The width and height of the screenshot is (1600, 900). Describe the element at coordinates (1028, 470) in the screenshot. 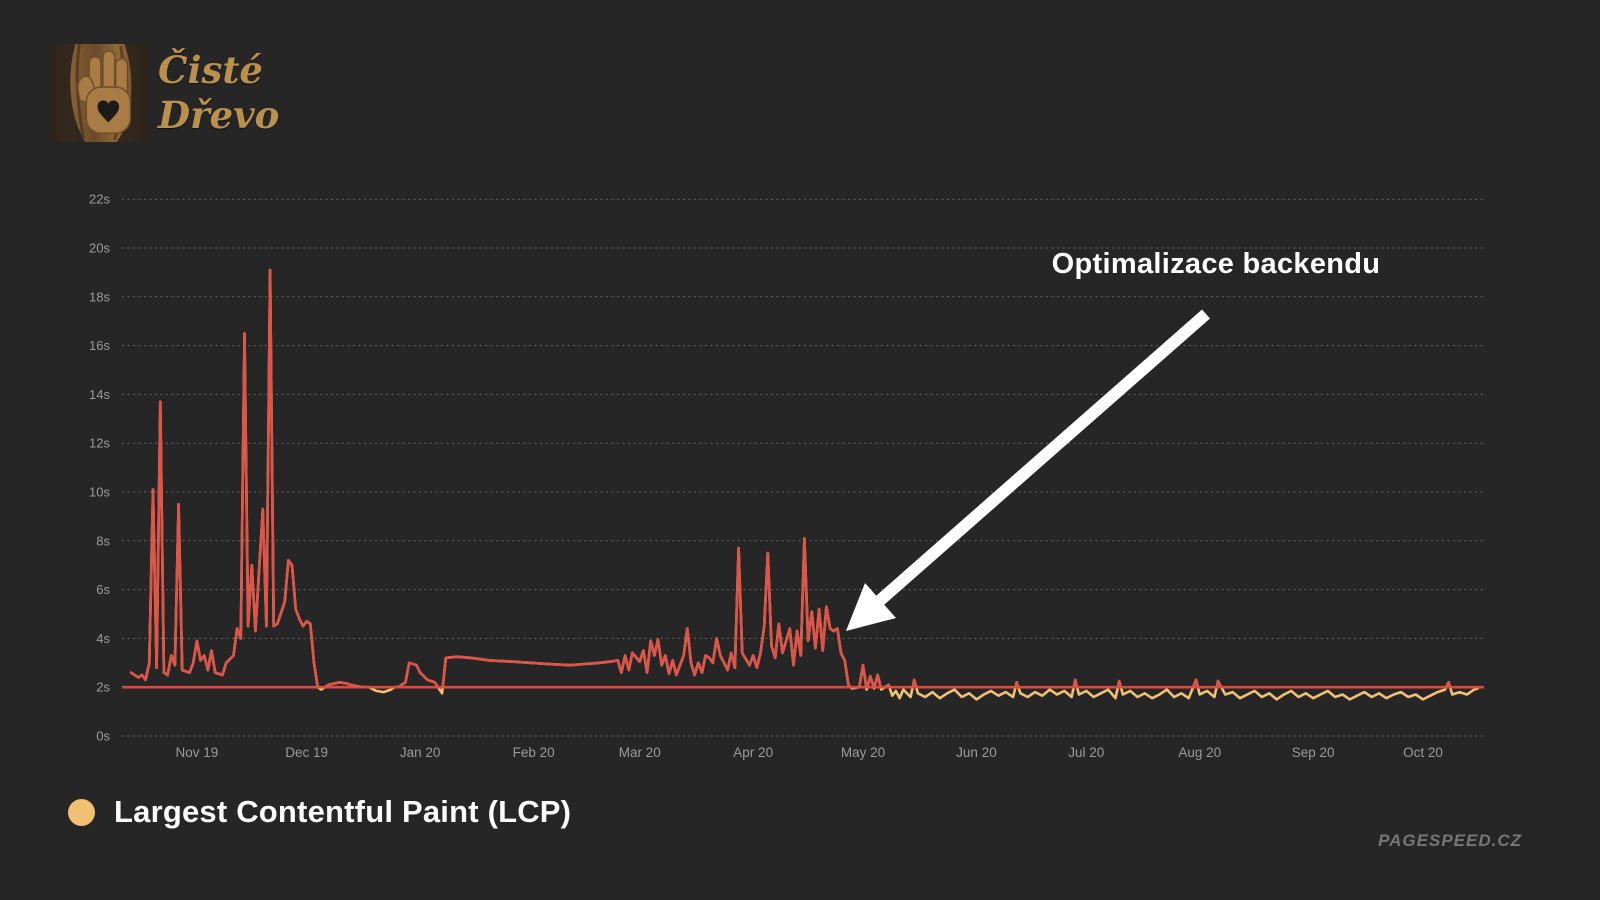

I see `annotation-arrow` at that location.